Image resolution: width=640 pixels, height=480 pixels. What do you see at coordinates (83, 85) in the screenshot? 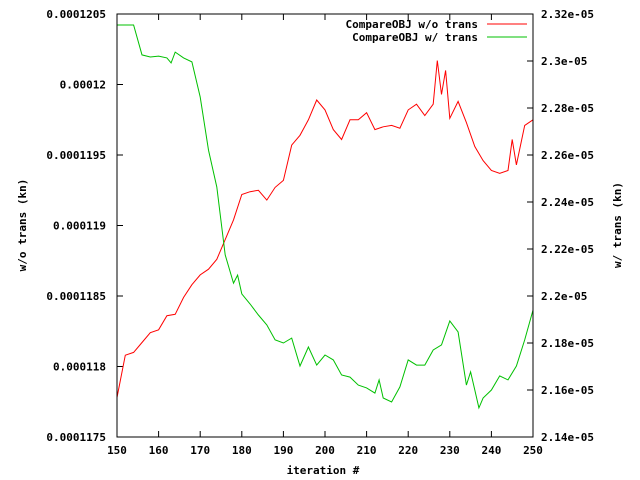
I see `y-tick-label: 0.00012` at bounding box center [83, 85].